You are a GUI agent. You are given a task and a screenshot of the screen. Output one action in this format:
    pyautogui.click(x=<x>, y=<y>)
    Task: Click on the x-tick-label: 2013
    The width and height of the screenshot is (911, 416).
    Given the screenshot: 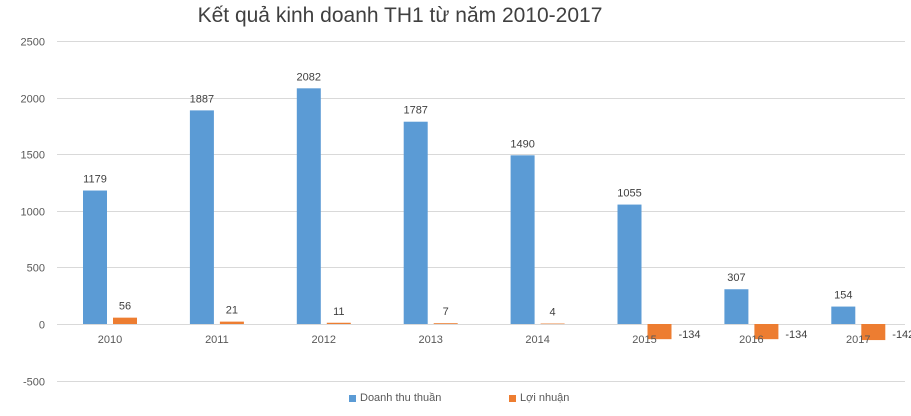 What is the action you would take?
    pyautogui.click(x=430, y=340)
    